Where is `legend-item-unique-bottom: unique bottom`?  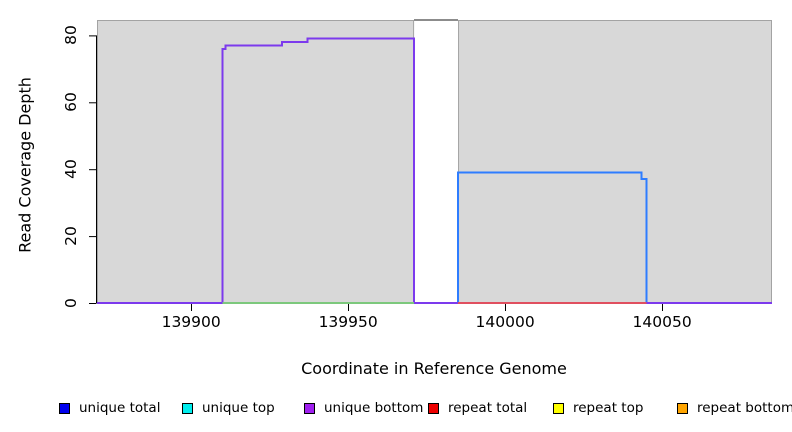
legend-item-unique-bottom: unique bottom is located at coordinates (363, 408).